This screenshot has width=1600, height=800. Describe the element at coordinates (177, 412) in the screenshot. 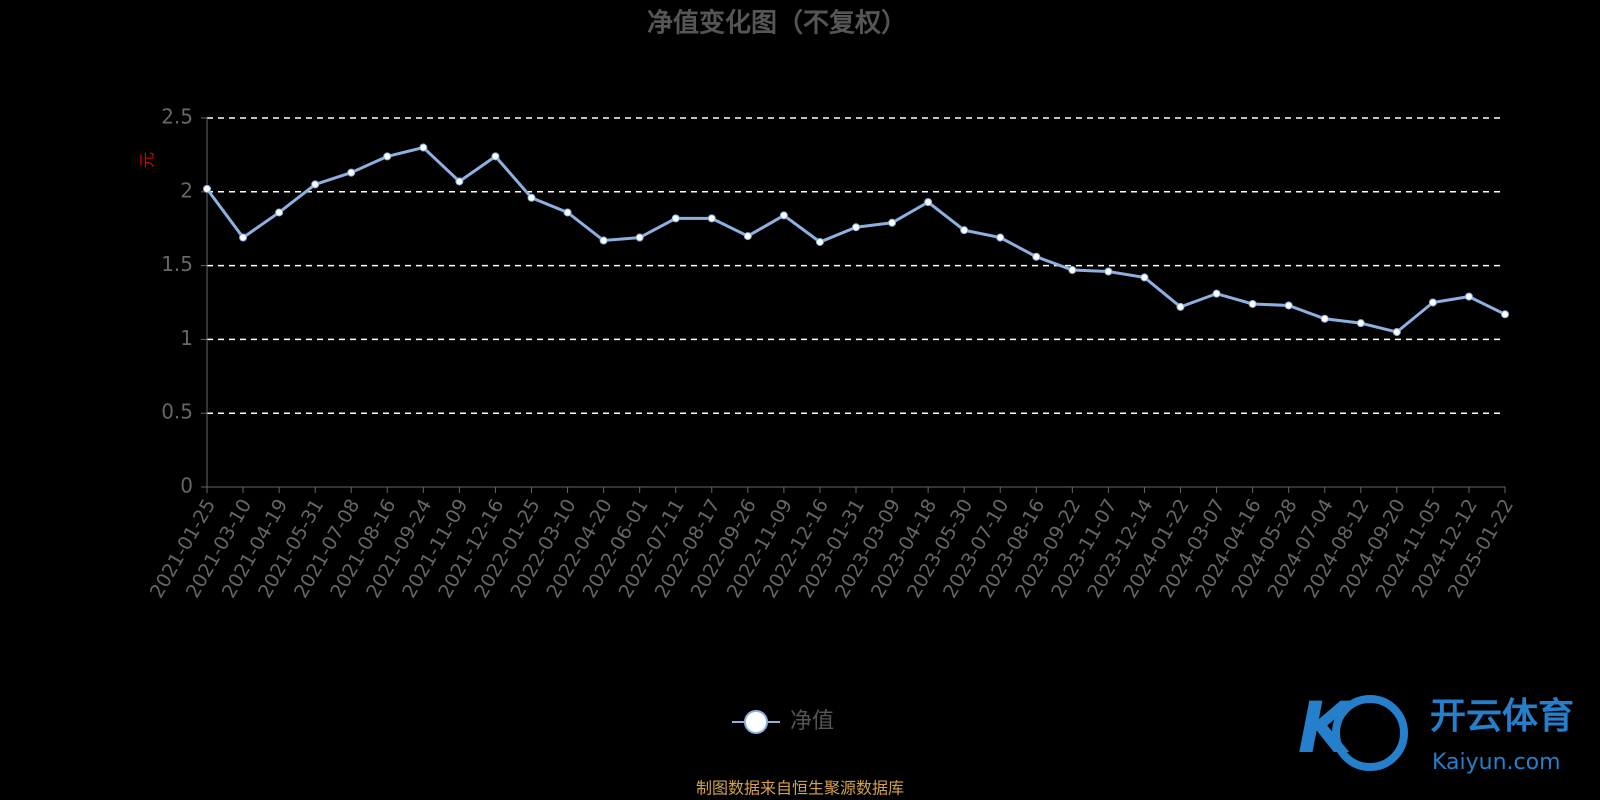

I see `y-tick-label: 0.5` at that location.